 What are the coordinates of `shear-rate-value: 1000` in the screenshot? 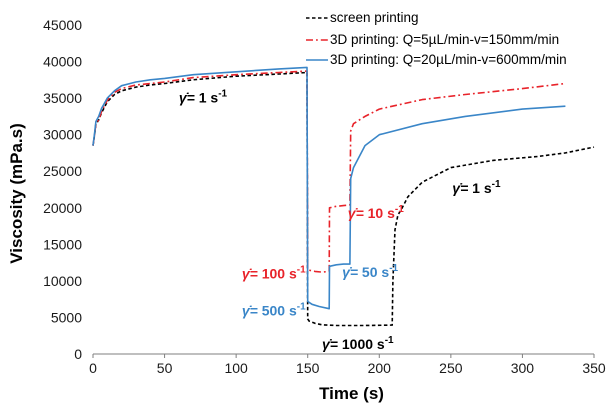 It's located at (357, 344).